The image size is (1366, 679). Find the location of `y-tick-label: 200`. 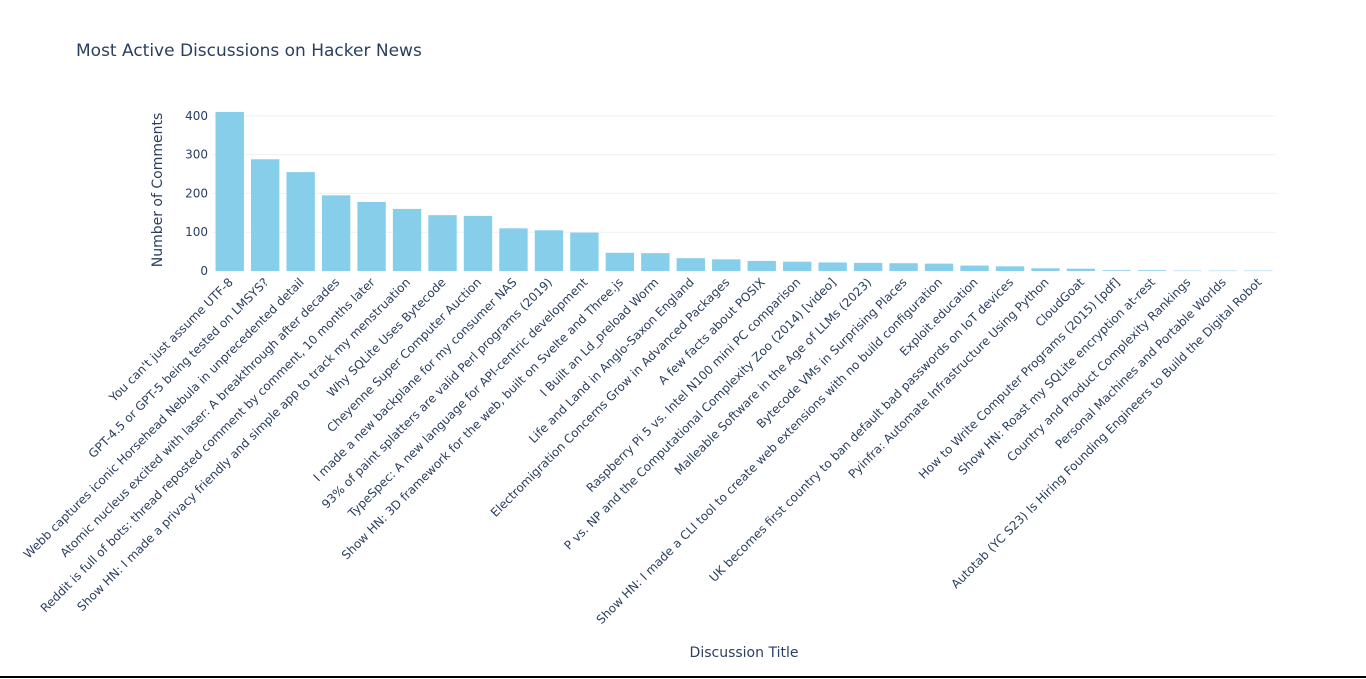

y-tick-label: 200 is located at coordinates (196, 193).